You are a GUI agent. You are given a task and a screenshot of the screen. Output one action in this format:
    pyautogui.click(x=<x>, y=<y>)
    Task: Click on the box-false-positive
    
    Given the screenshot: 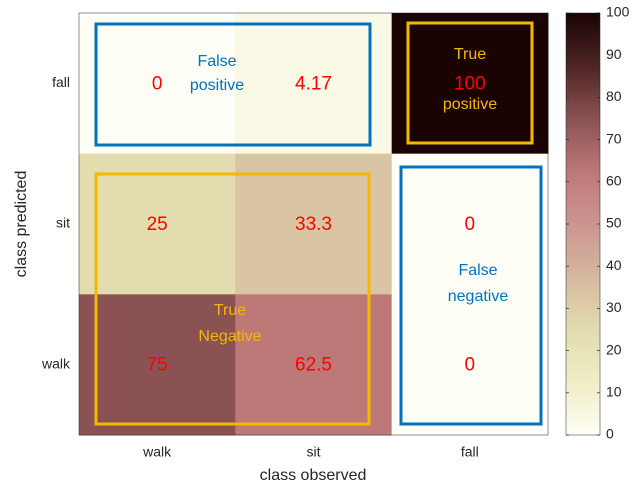 What is the action you would take?
    pyautogui.click(x=233, y=84)
    